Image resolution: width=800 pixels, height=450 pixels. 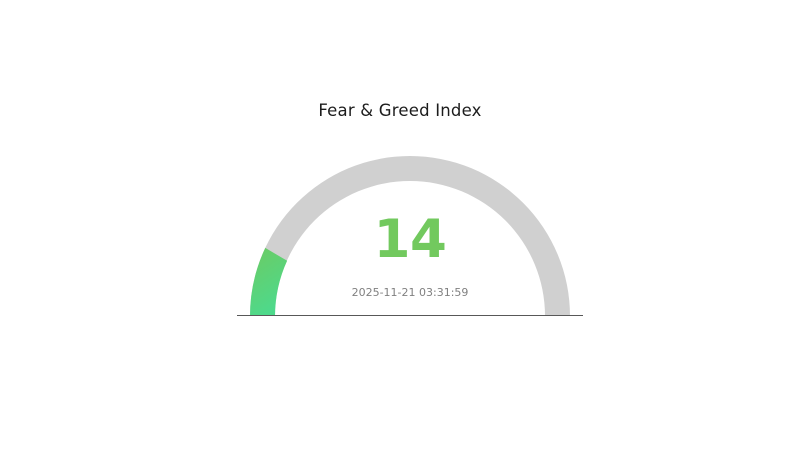 I want to click on gauge-baseline, so click(x=410, y=315).